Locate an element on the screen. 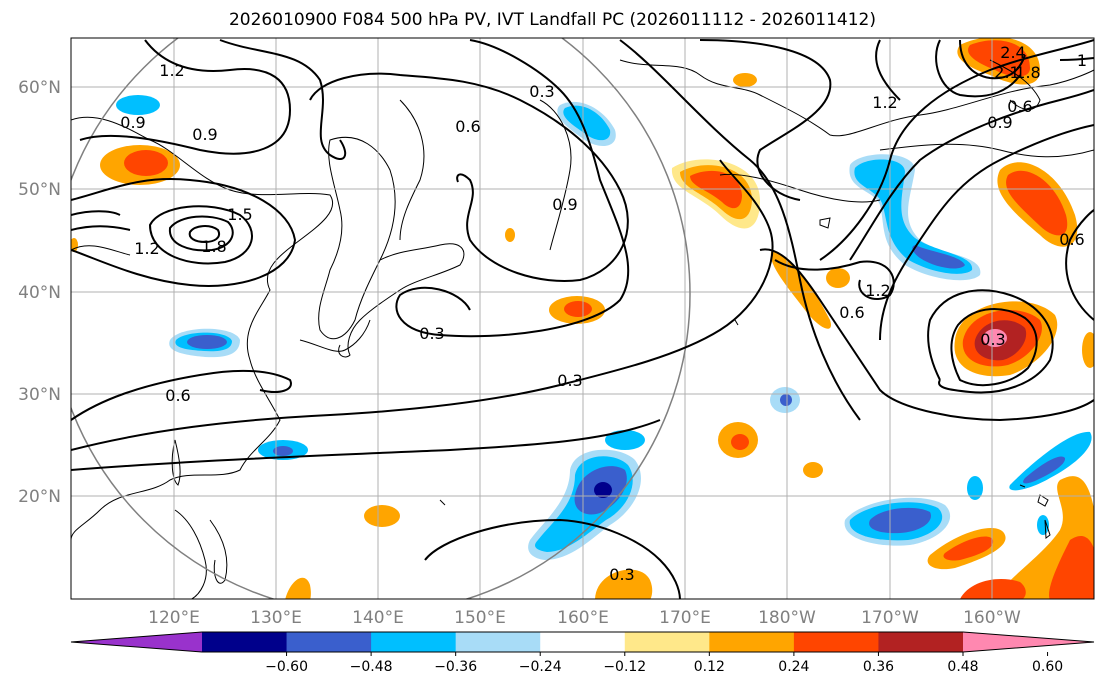  lon-label: 120°E is located at coordinates (174, 618).